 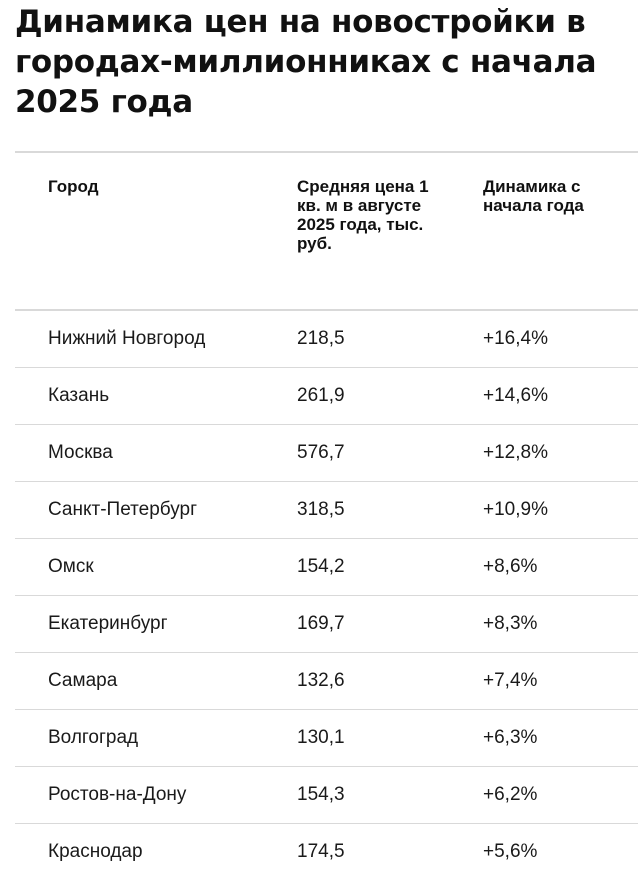 What do you see at coordinates (510, 623) in the screenshot?
I see `change-cell: +8,3%` at bounding box center [510, 623].